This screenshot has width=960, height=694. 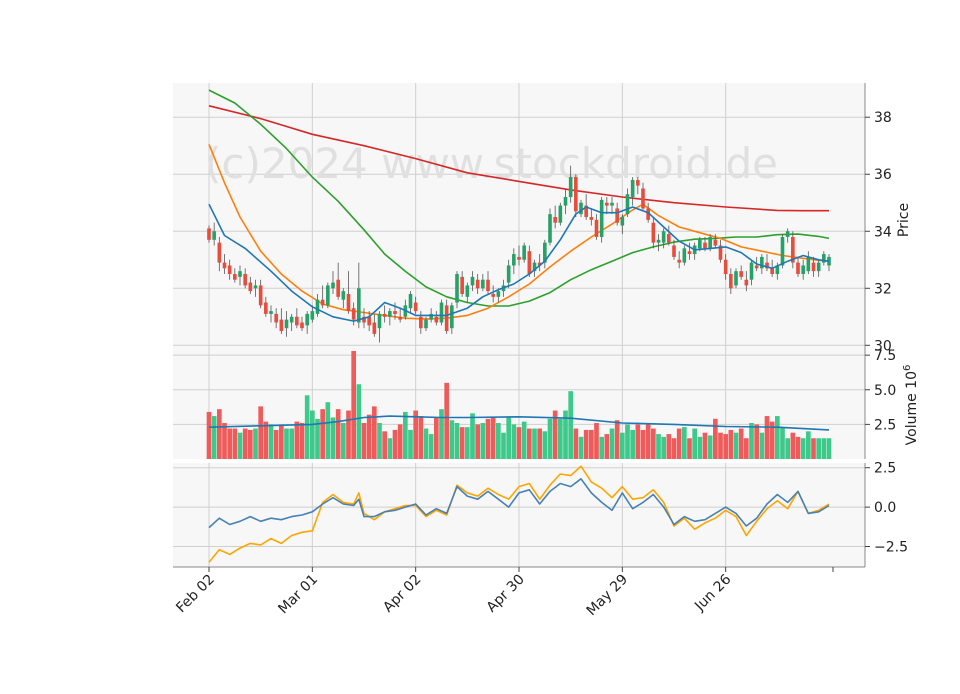 What do you see at coordinates (885, 391) in the screenshot?
I see `volume-tick-label: 5.0` at bounding box center [885, 391].